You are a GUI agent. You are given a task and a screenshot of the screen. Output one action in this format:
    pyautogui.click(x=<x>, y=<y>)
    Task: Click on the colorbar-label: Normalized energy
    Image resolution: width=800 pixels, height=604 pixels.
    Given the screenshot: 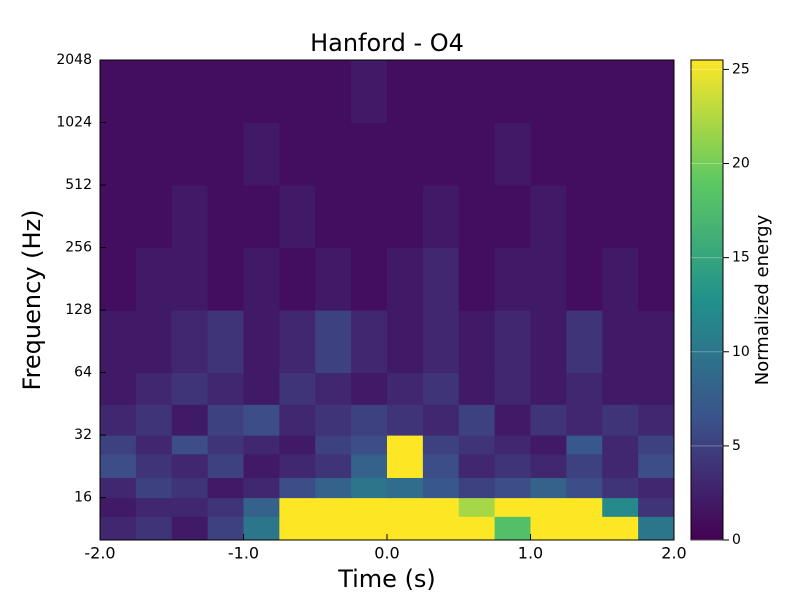 What is the action you would take?
    pyautogui.click(x=762, y=299)
    